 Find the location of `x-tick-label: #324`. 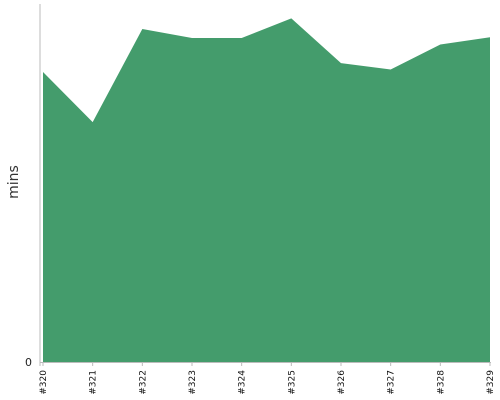

x-tick-label: #324 is located at coordinates (243, 382).